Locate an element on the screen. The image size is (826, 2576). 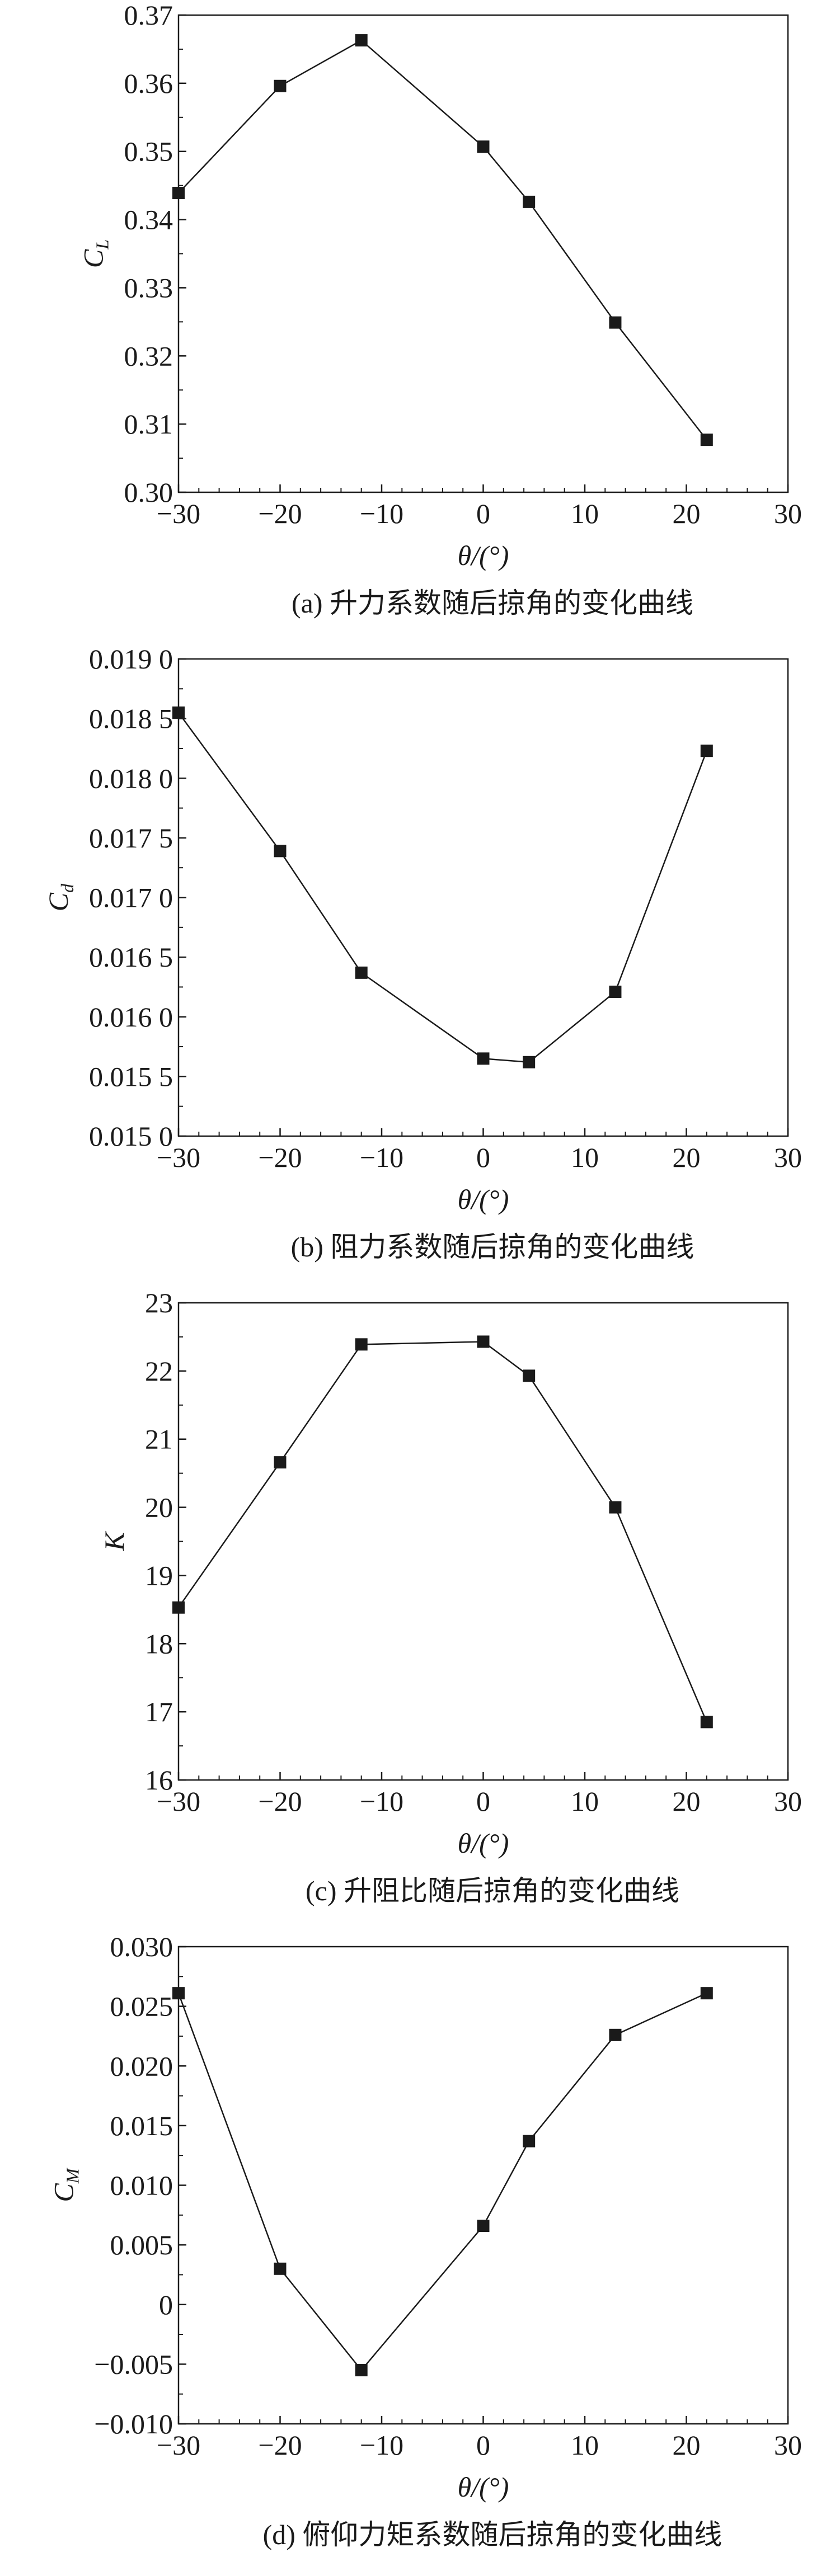
y-tick-label: 20 is located at coordinates (159, 1507).